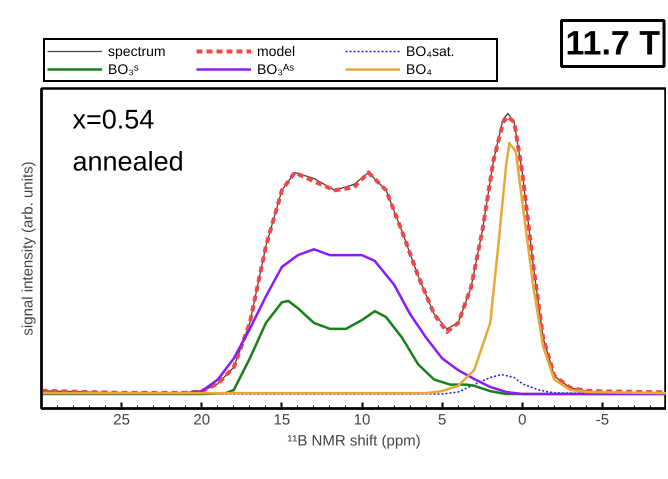 The width and height of the screenshot is (668, 479). I want to click on annotation: x=0.54, so click(113, 119).